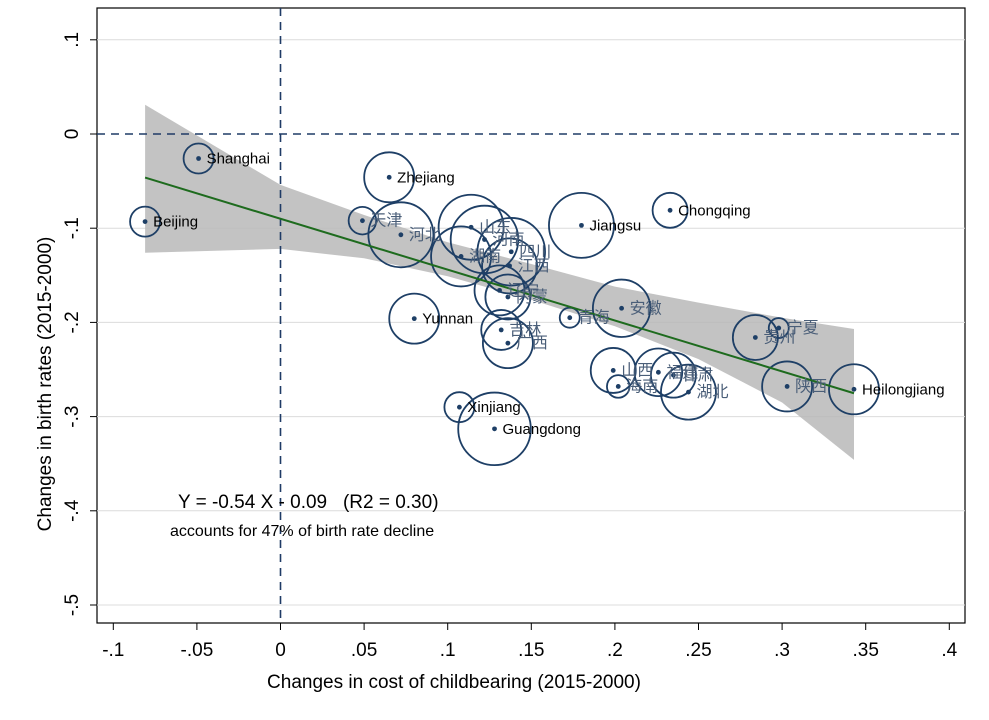 The width and height of the screenshot is (989, 720). Describe the element at coordinates (72, 605) in the screenshot. I see `y-tick-label: -.5` at that location.